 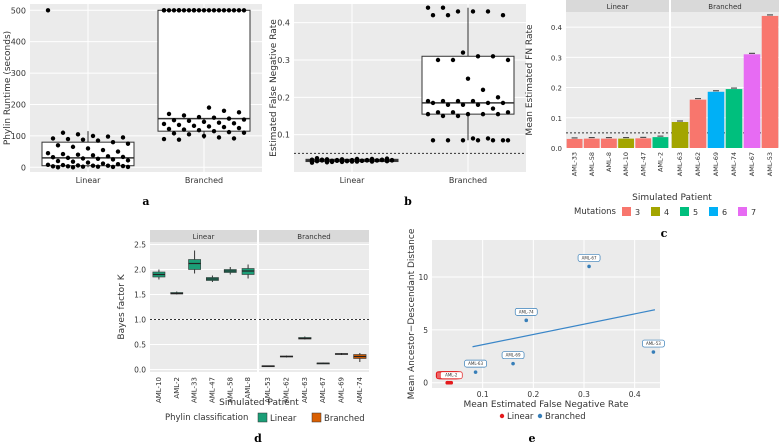 I want to click on axis-title-y: Mean Ancestor−Descendant Distance, so click(x=412, y=313).